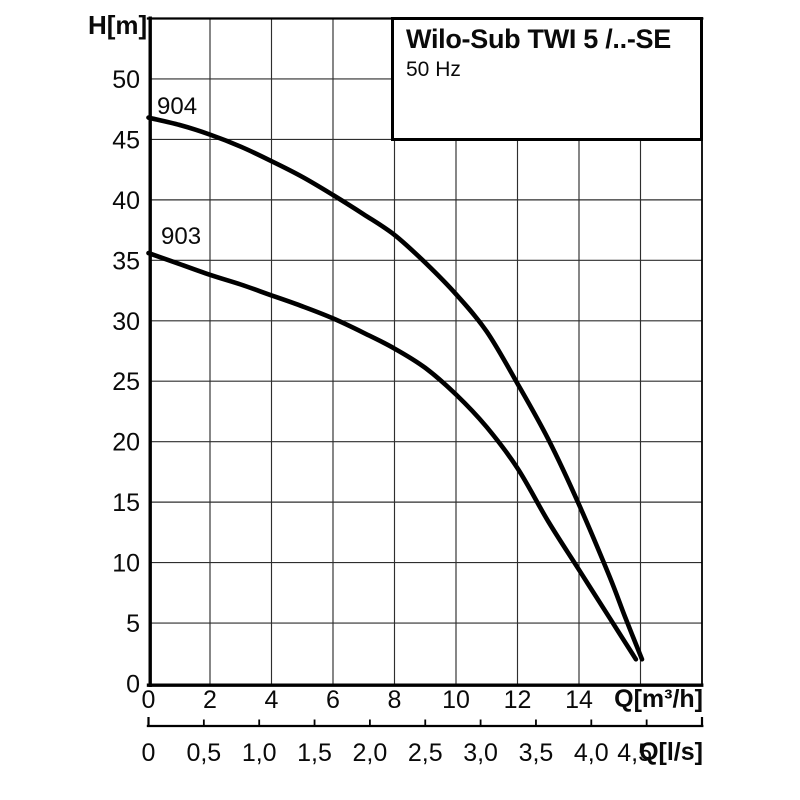 This screenshot has width=800, height=800. What do you see at coordinates (181, 236) in the screenshot?
I see `curve-label-903: 903` at bounding box center [181, 236].